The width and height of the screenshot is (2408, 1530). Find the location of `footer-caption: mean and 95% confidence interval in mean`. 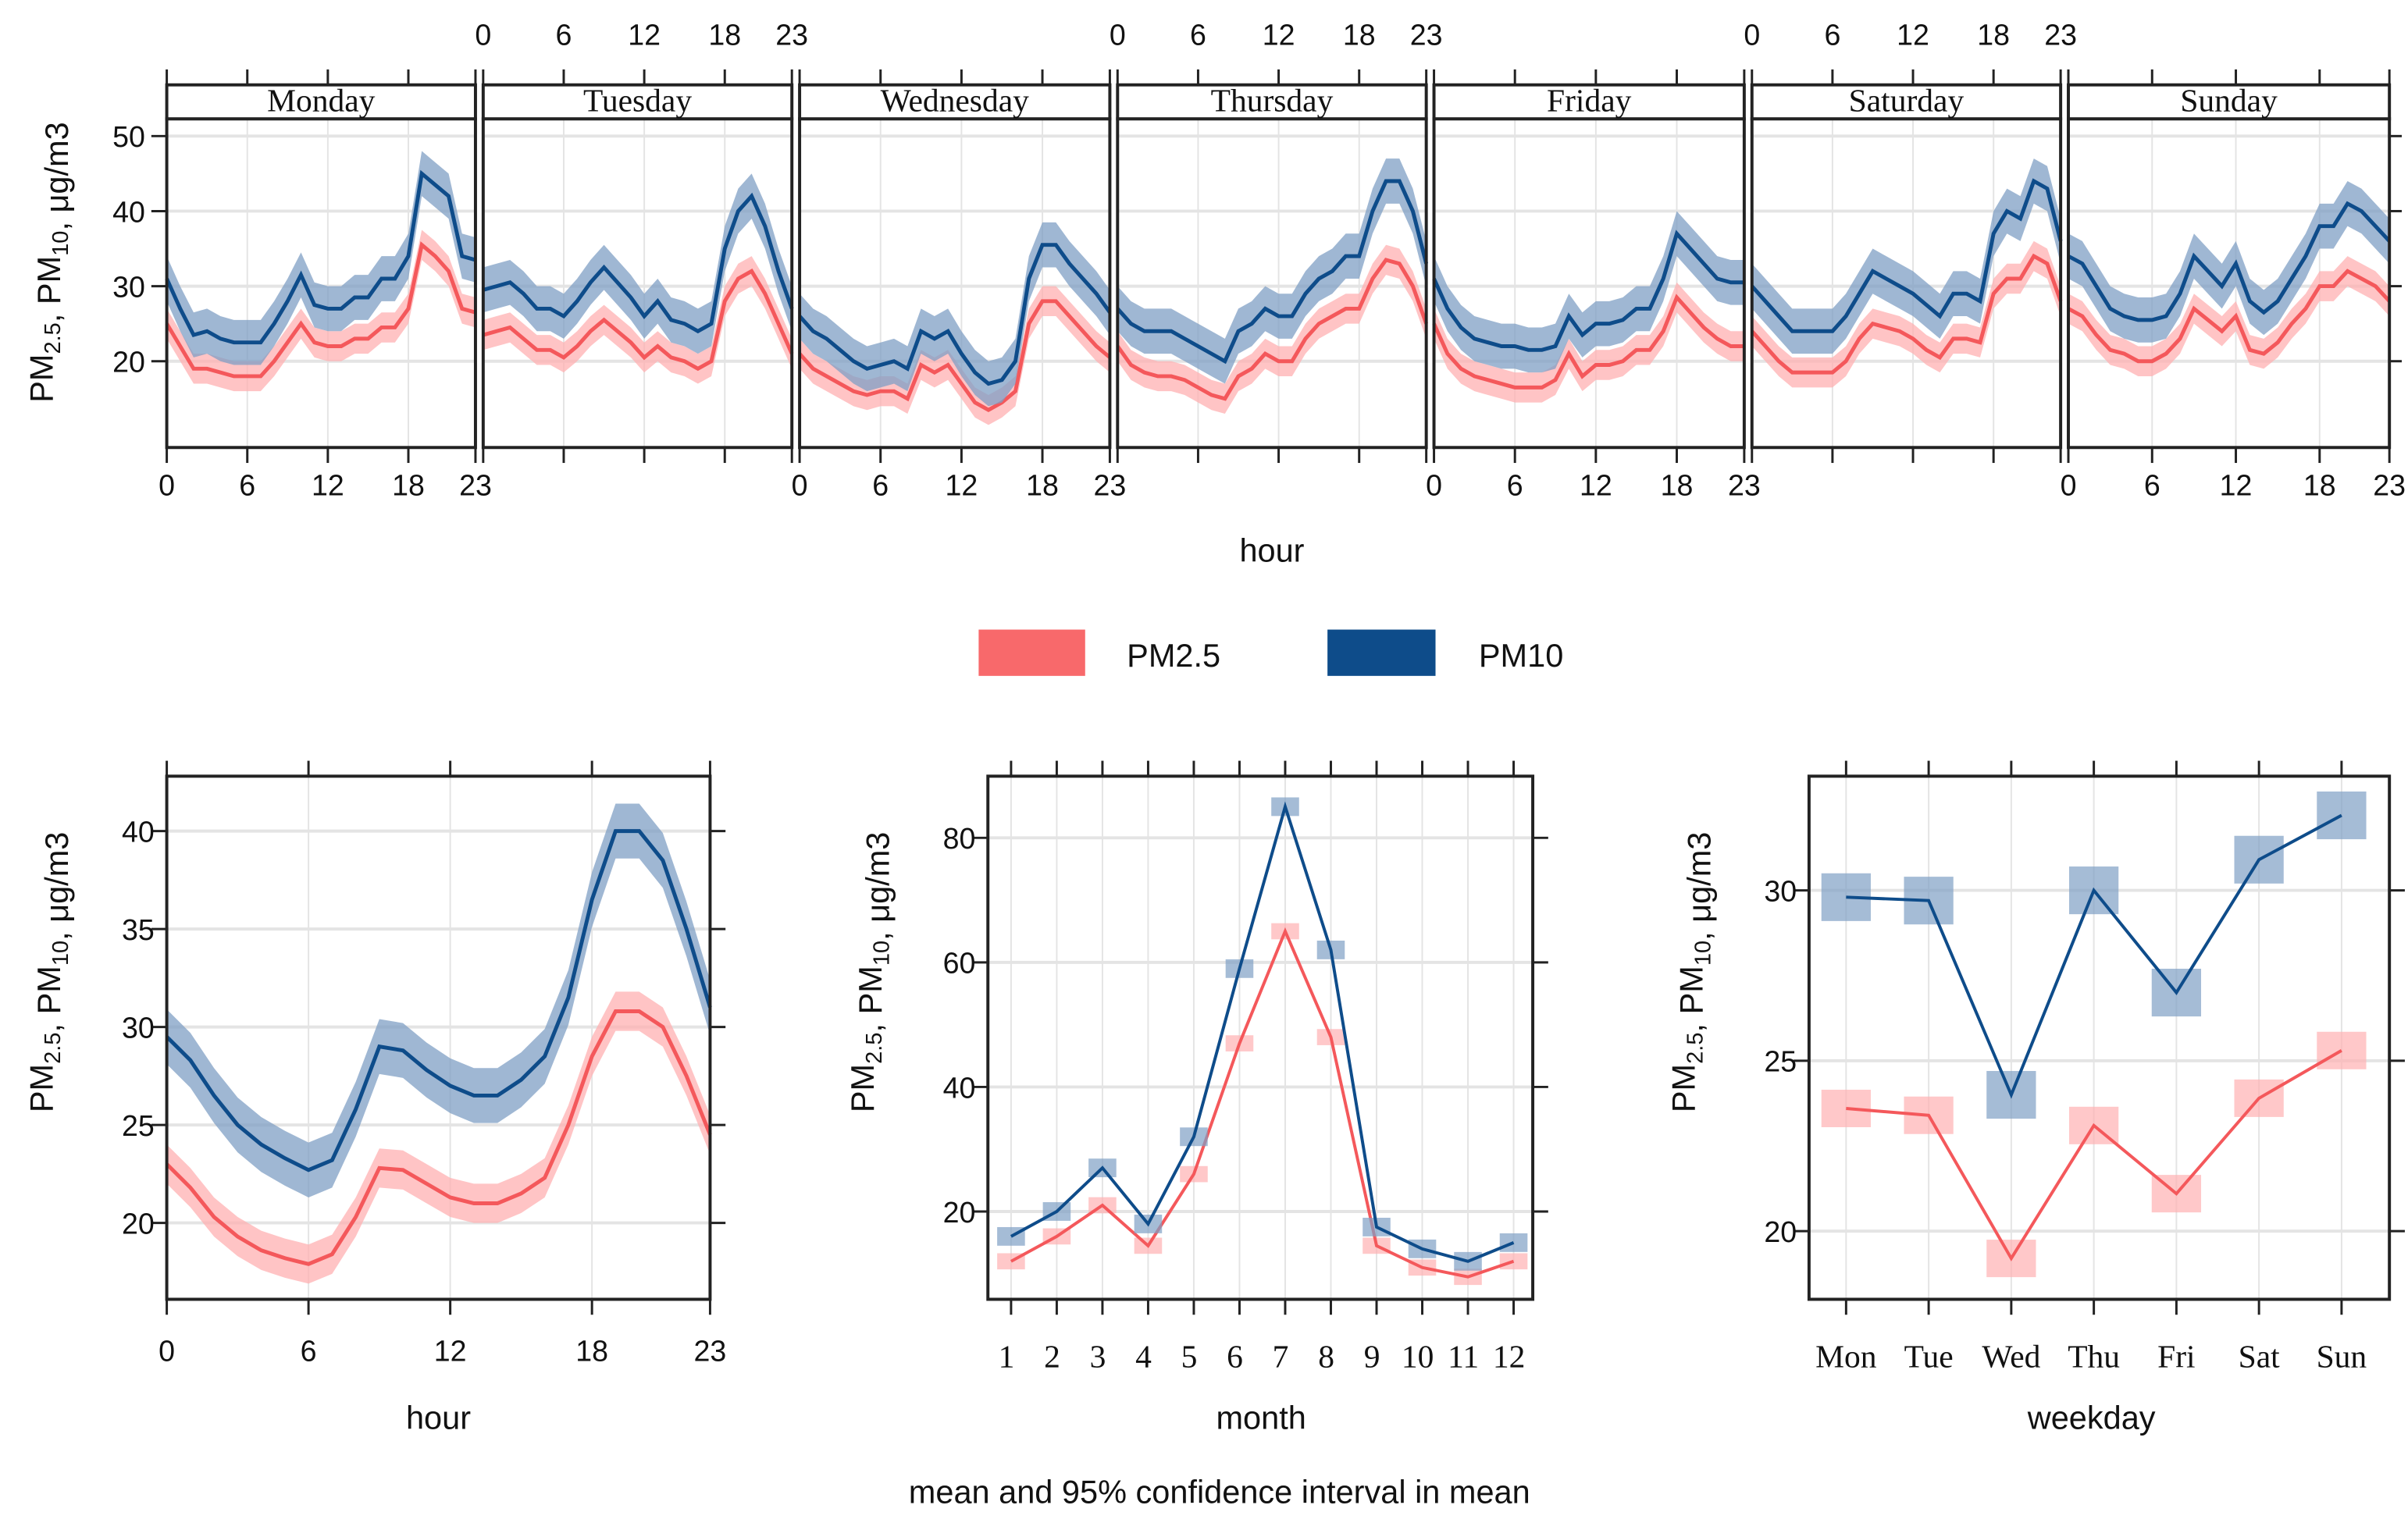

footer-caption: mean and 95% confidence interval in mean is located at coordinates (1219, 1491).